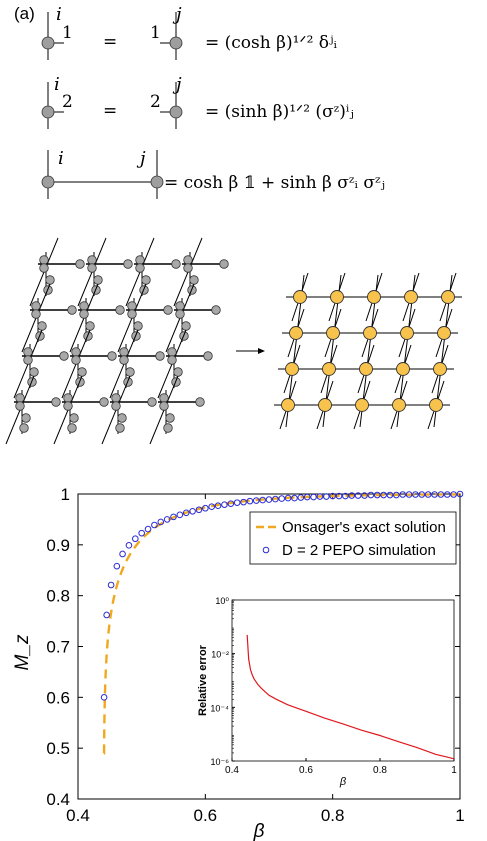  I want to click on inset-y-tick-label: 10⁻⁴, so click(219, 708).